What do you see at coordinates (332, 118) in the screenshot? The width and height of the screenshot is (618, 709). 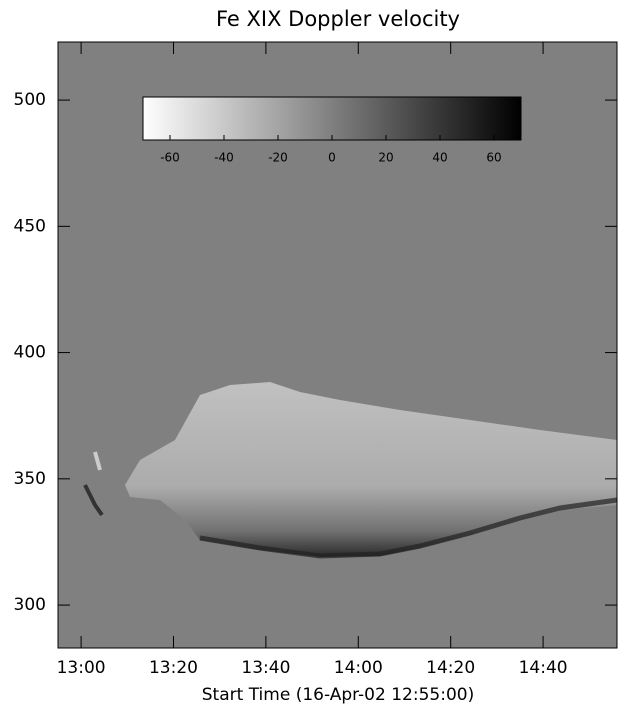 I see `colorbar` at bounding box center [332, 118].